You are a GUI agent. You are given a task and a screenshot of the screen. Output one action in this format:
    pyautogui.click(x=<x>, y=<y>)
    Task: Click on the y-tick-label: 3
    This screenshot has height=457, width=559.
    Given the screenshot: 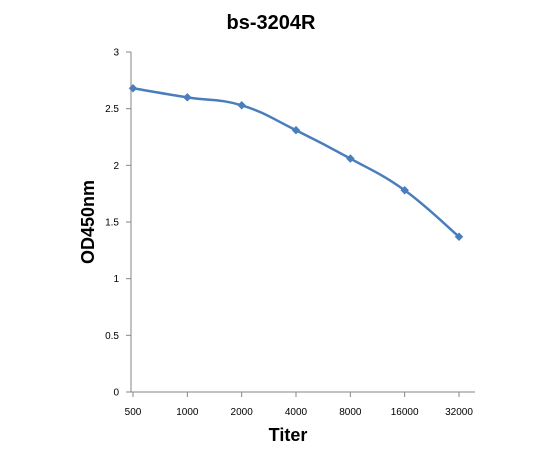 What is the action you would take?
    pyautogui.click(x=116, y=53)
    